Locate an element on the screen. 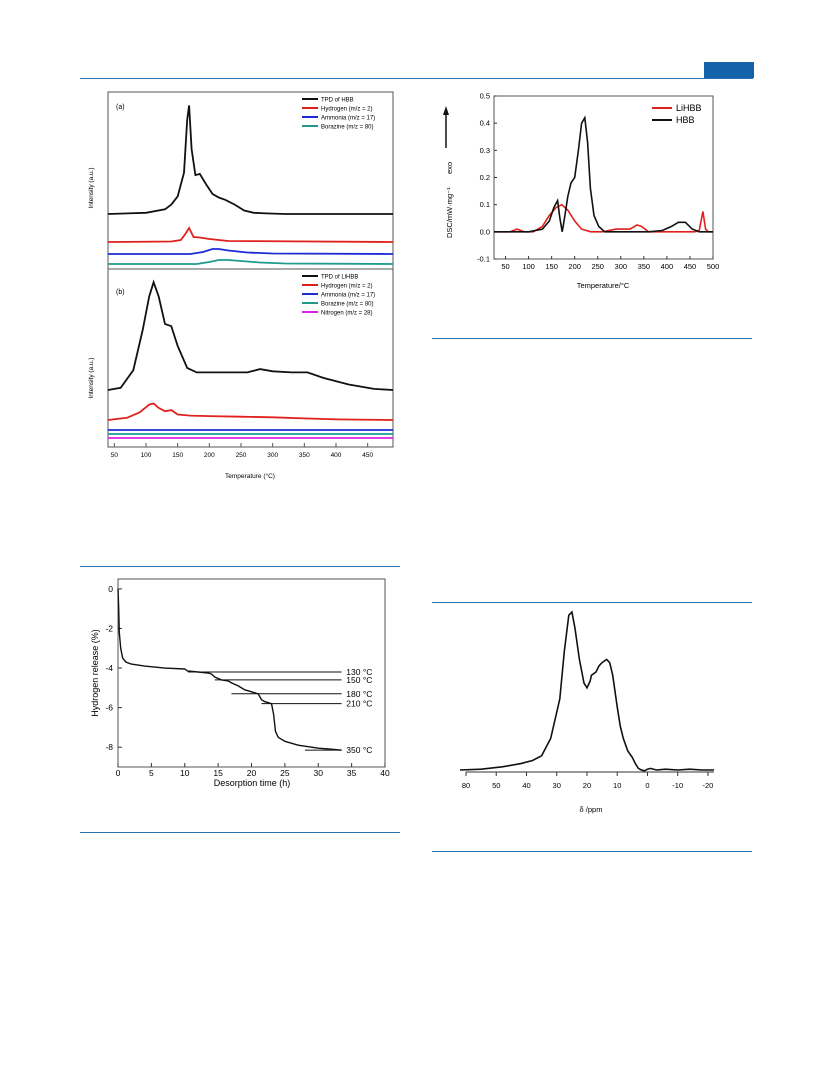 This screenshot has width=833, height=1091. tpd-xtick-label: 300 is located at coordinates (272, 455).